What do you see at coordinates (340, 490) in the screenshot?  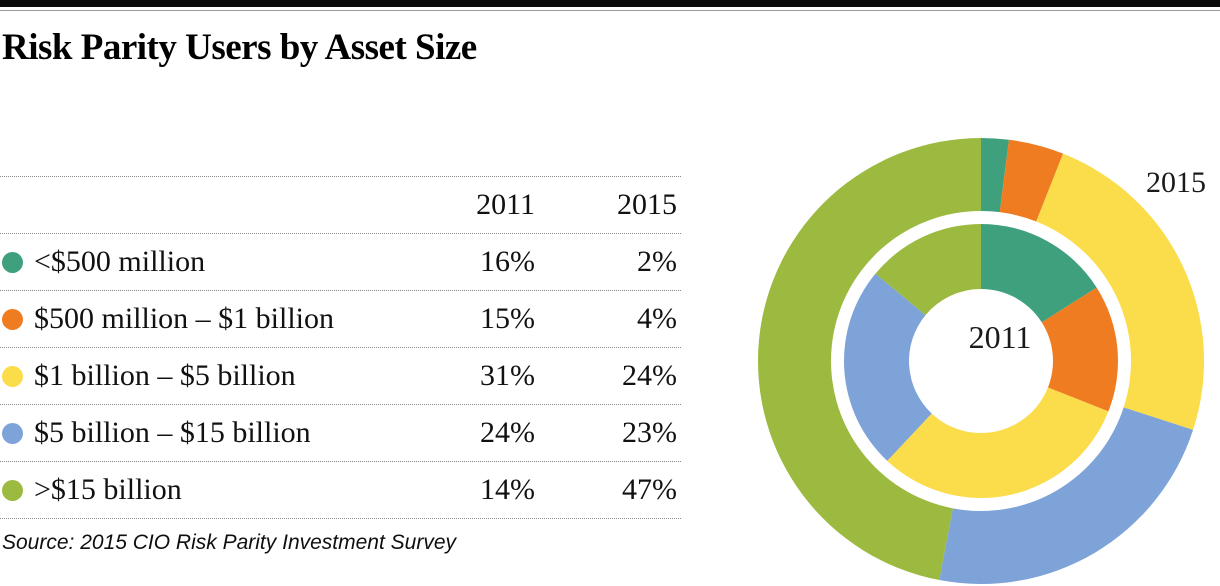 I see `table-row: >$15 billion 14% 47%` at bounding box center [340, 490].